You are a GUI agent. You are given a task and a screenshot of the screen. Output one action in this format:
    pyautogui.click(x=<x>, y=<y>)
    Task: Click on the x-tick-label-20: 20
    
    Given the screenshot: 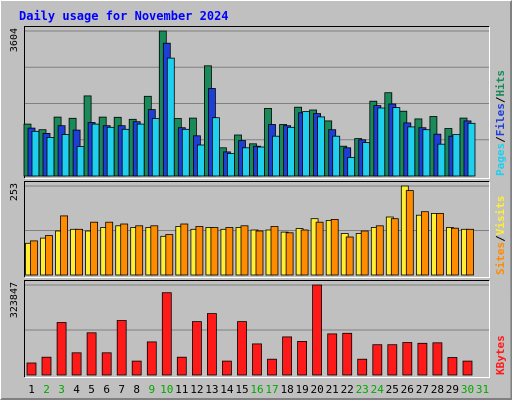 What is the action you would take?
    pyautogui.click(x=316, y=389)
    